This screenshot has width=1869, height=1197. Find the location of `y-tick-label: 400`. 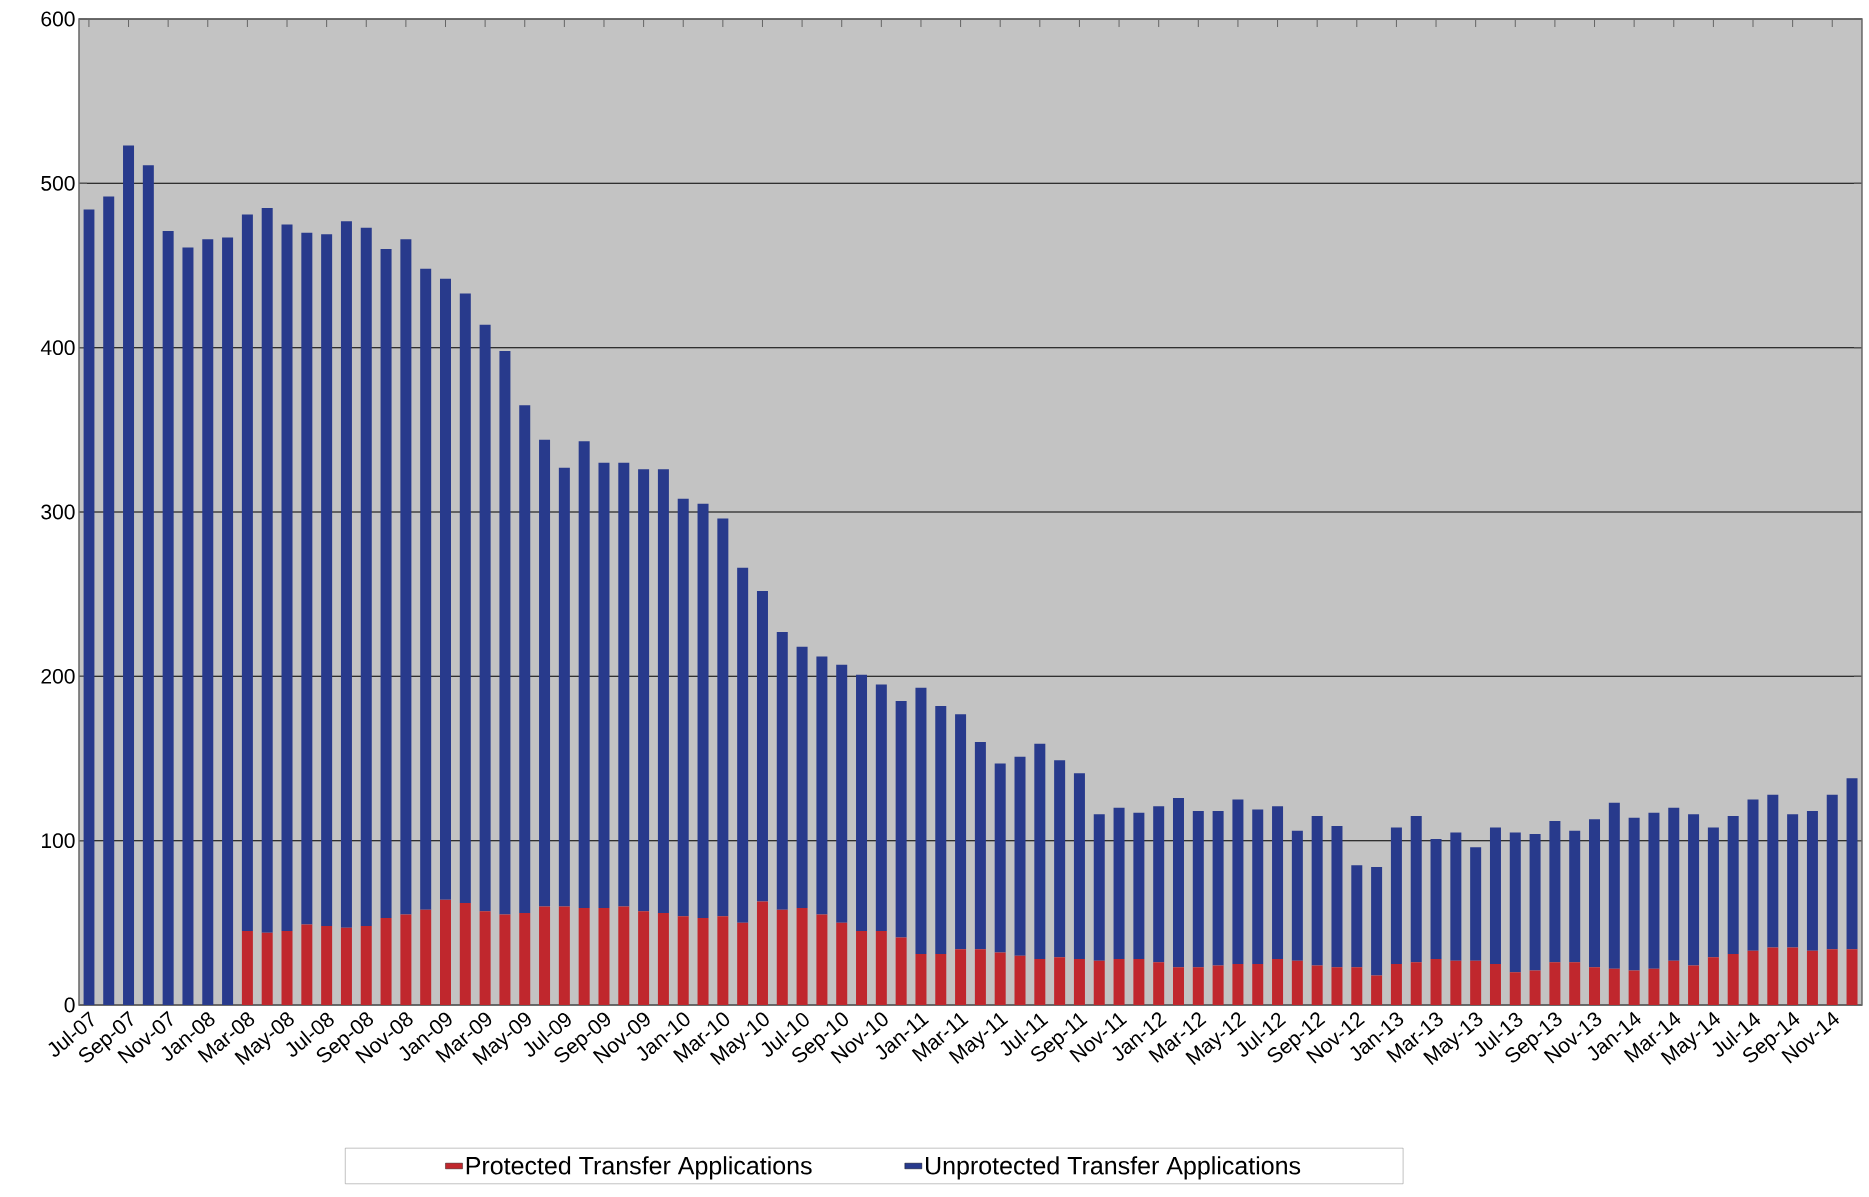

y-tick-label: 400 is located at coordinates (57, 348).